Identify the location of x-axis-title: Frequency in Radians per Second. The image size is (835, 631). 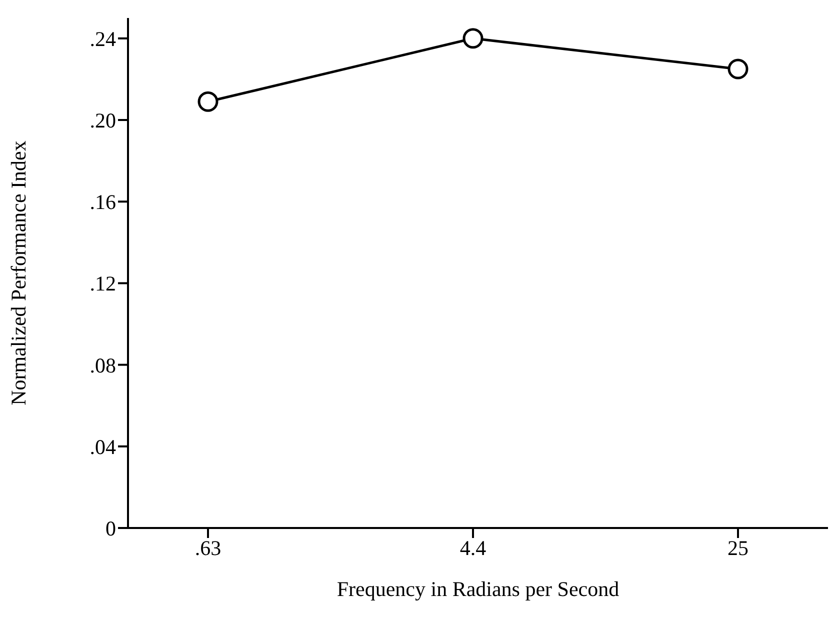
(478, 589).